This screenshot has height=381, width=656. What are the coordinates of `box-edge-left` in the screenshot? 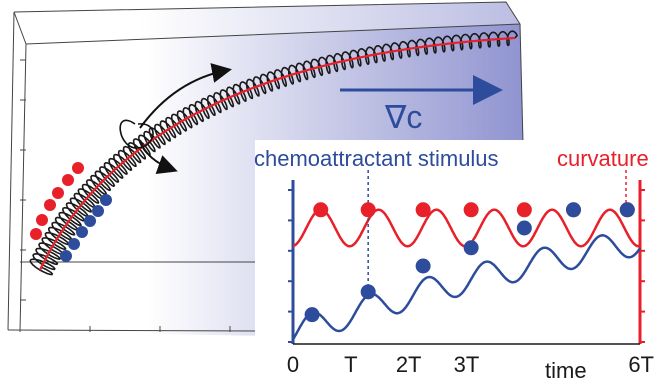 It's located at (11, 171).